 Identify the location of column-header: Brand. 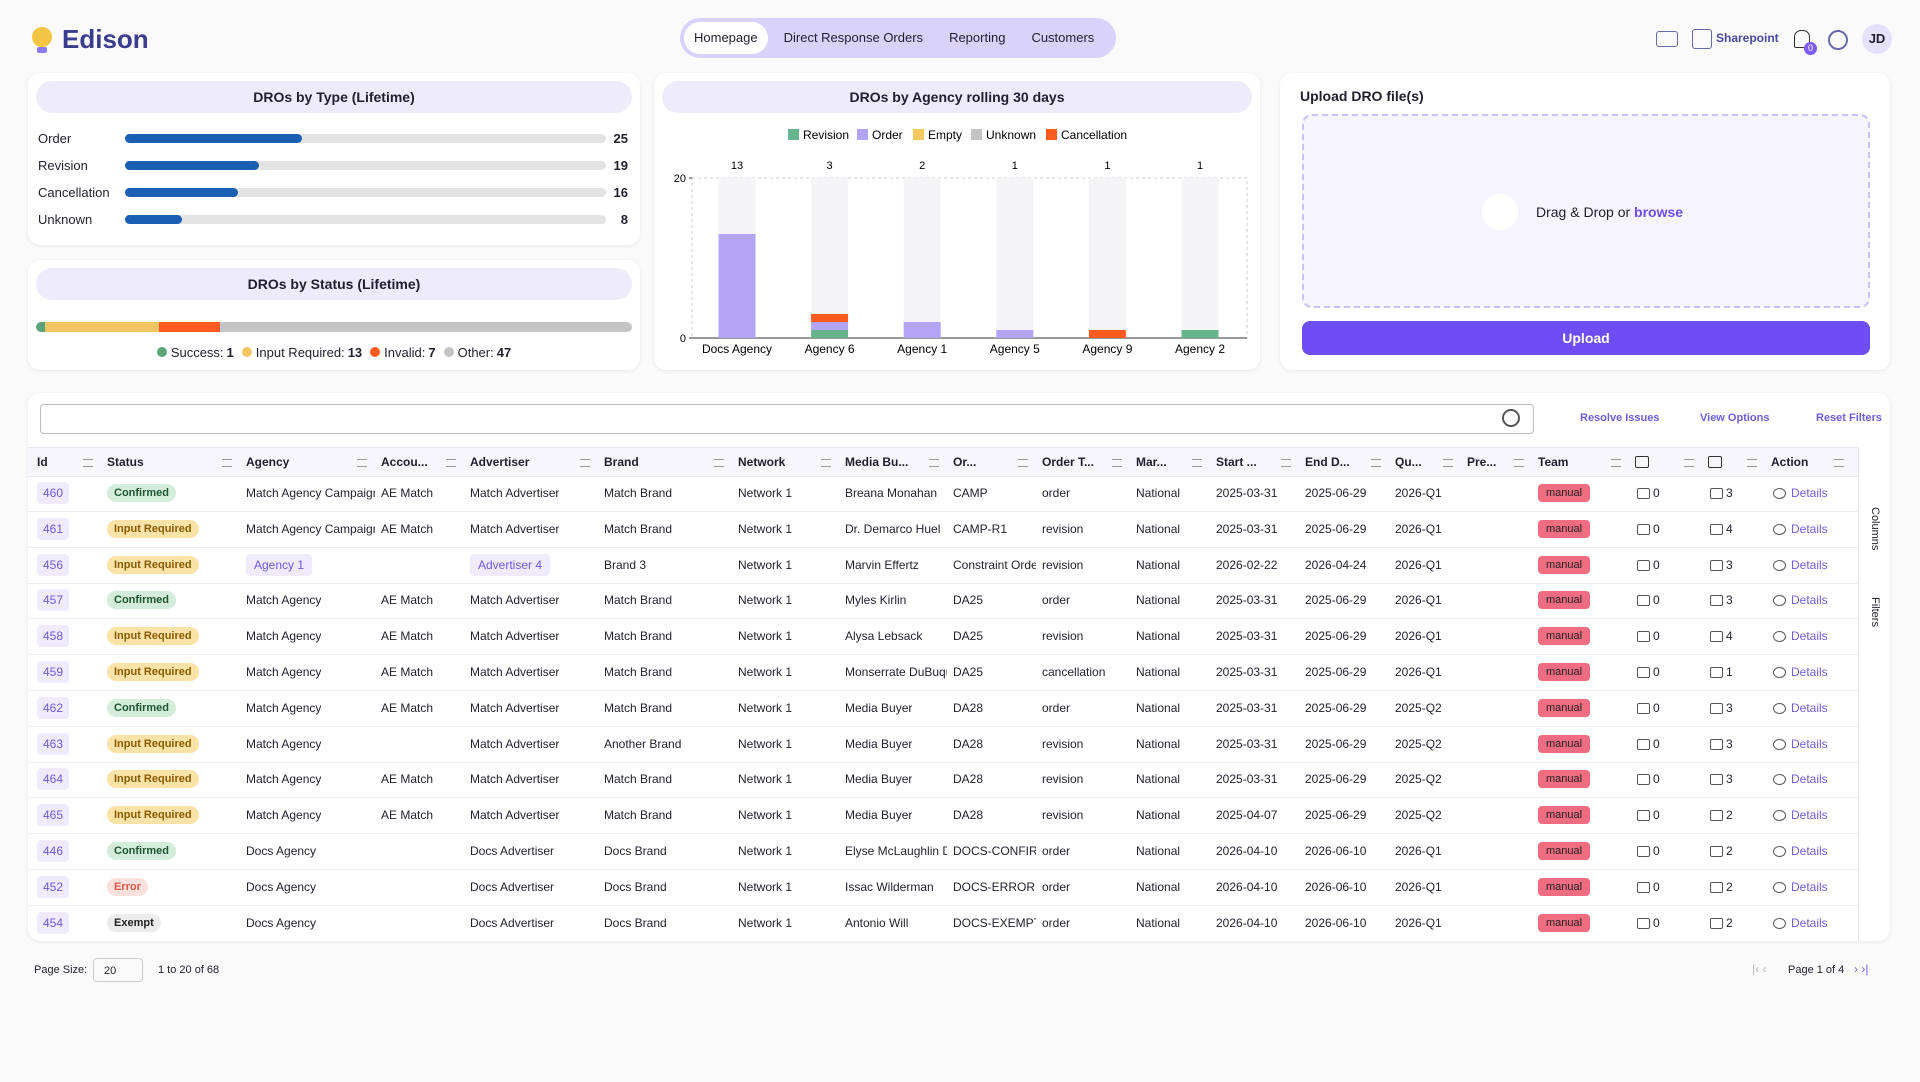
(621, 462).